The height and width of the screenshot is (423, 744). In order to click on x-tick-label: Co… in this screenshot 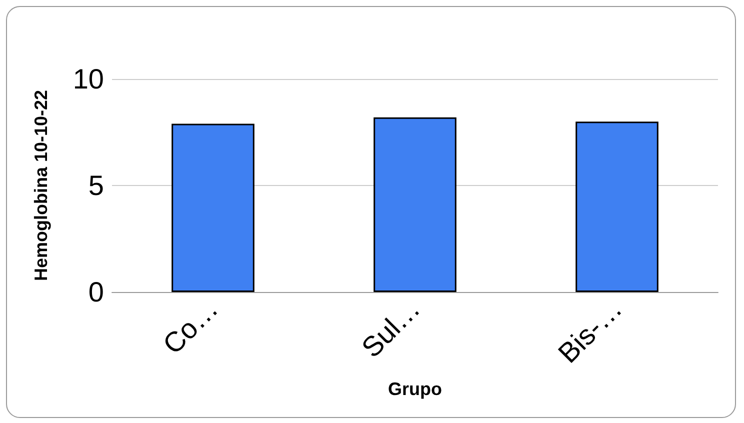, I will do `click(190, 326)`.